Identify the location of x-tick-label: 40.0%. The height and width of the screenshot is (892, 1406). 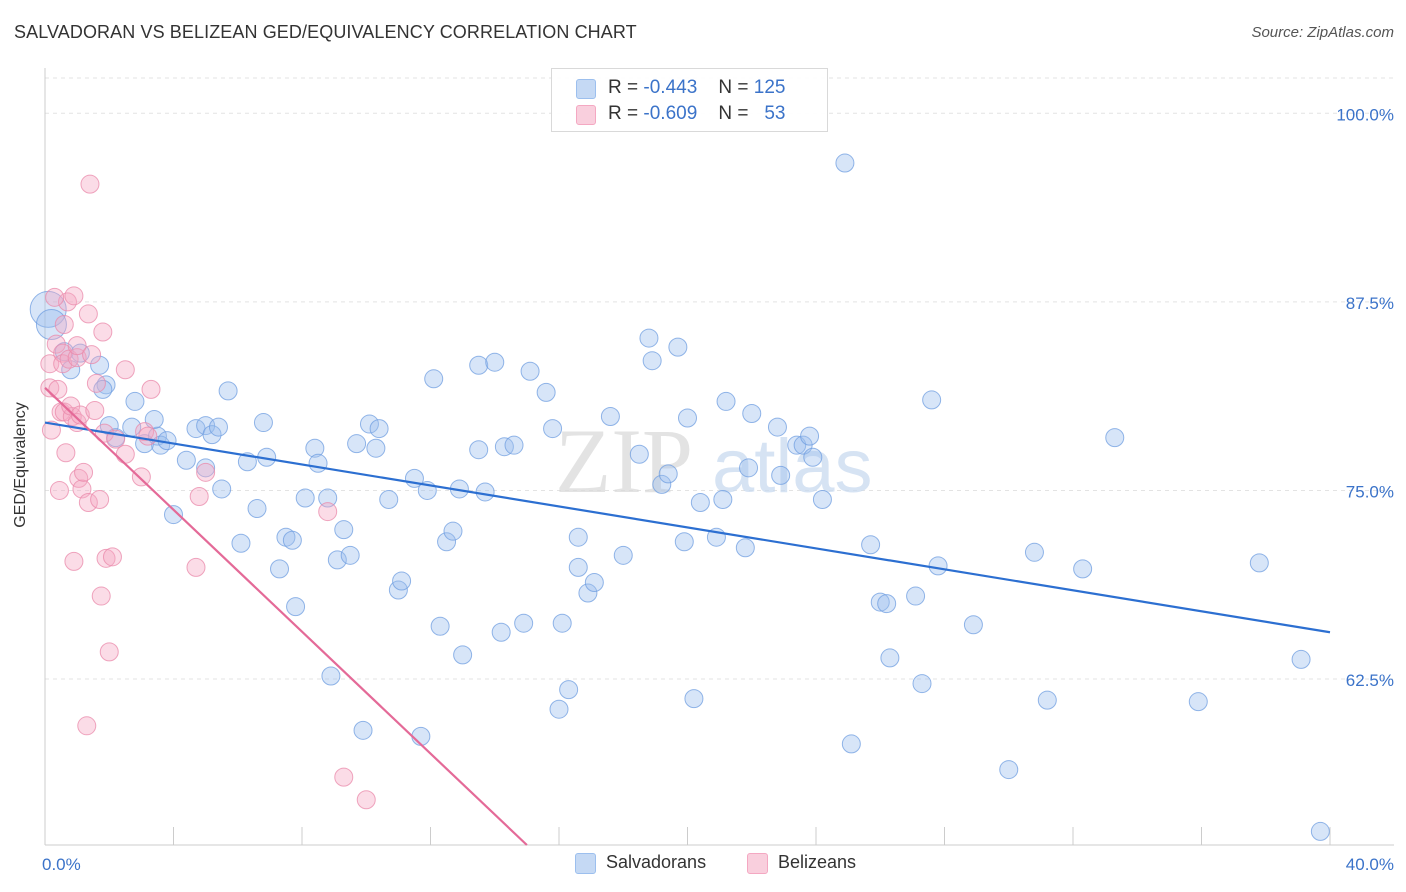
(1370, 864).